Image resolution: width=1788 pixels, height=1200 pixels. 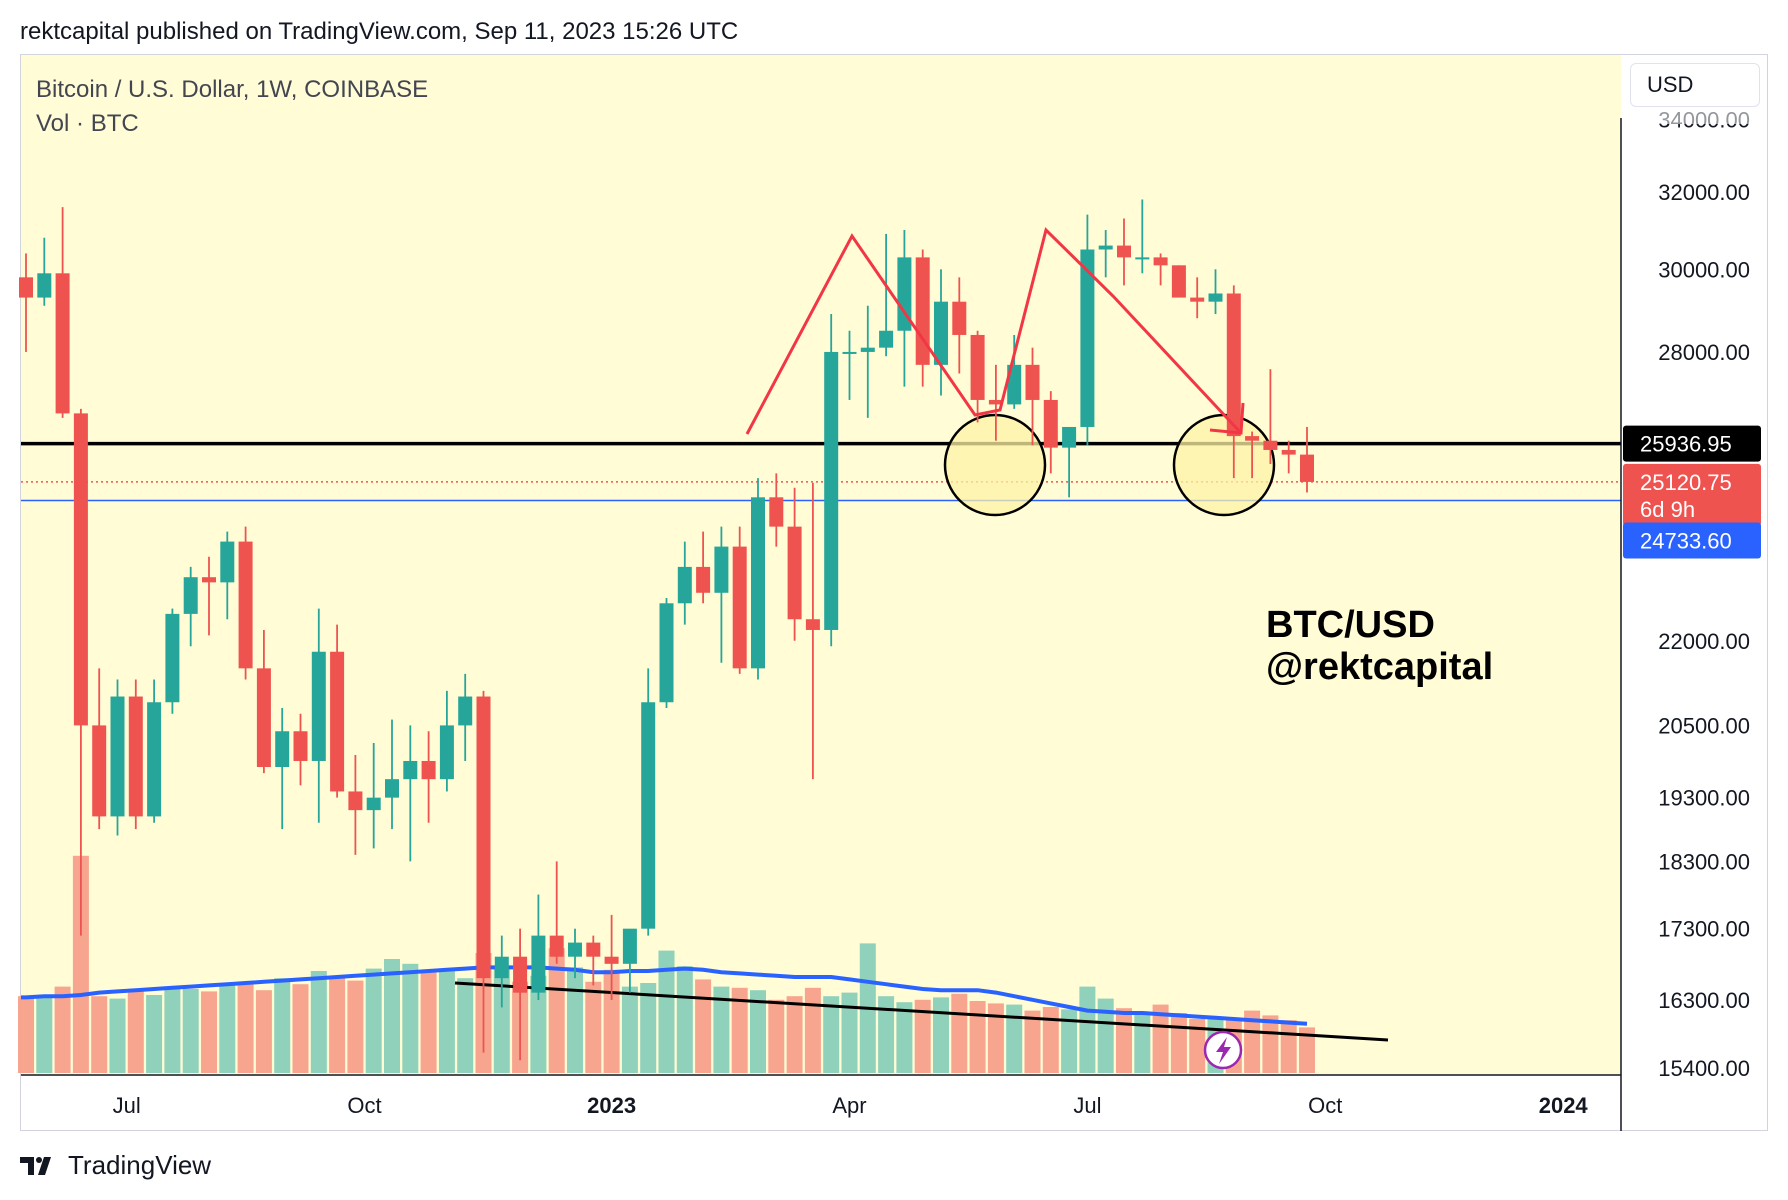 I want to click on chart-annotation: BTC/USD @rektcapital, so click(x=1379, y=646).